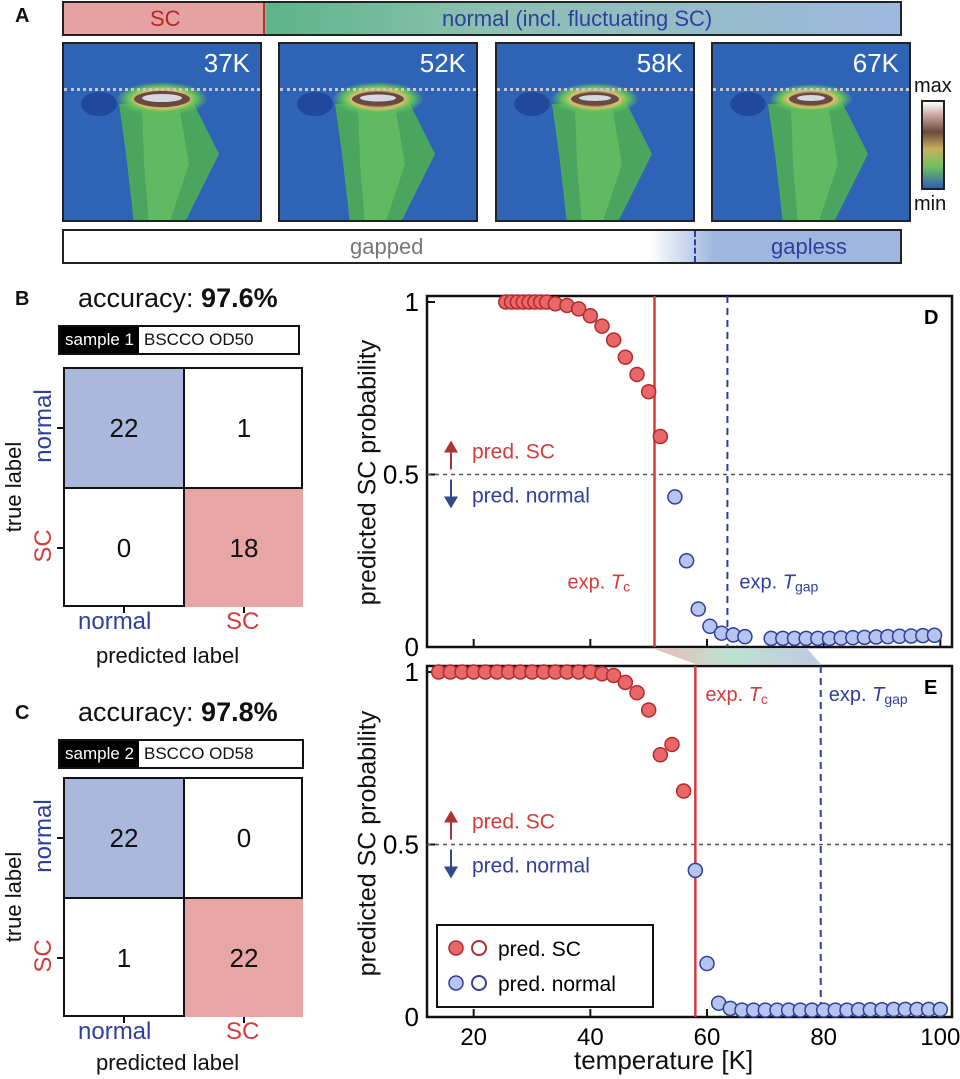 The height and width of the screenshot is (1079, 960). I want to click on accuracy-value: 97.8%, so click(239, 712).